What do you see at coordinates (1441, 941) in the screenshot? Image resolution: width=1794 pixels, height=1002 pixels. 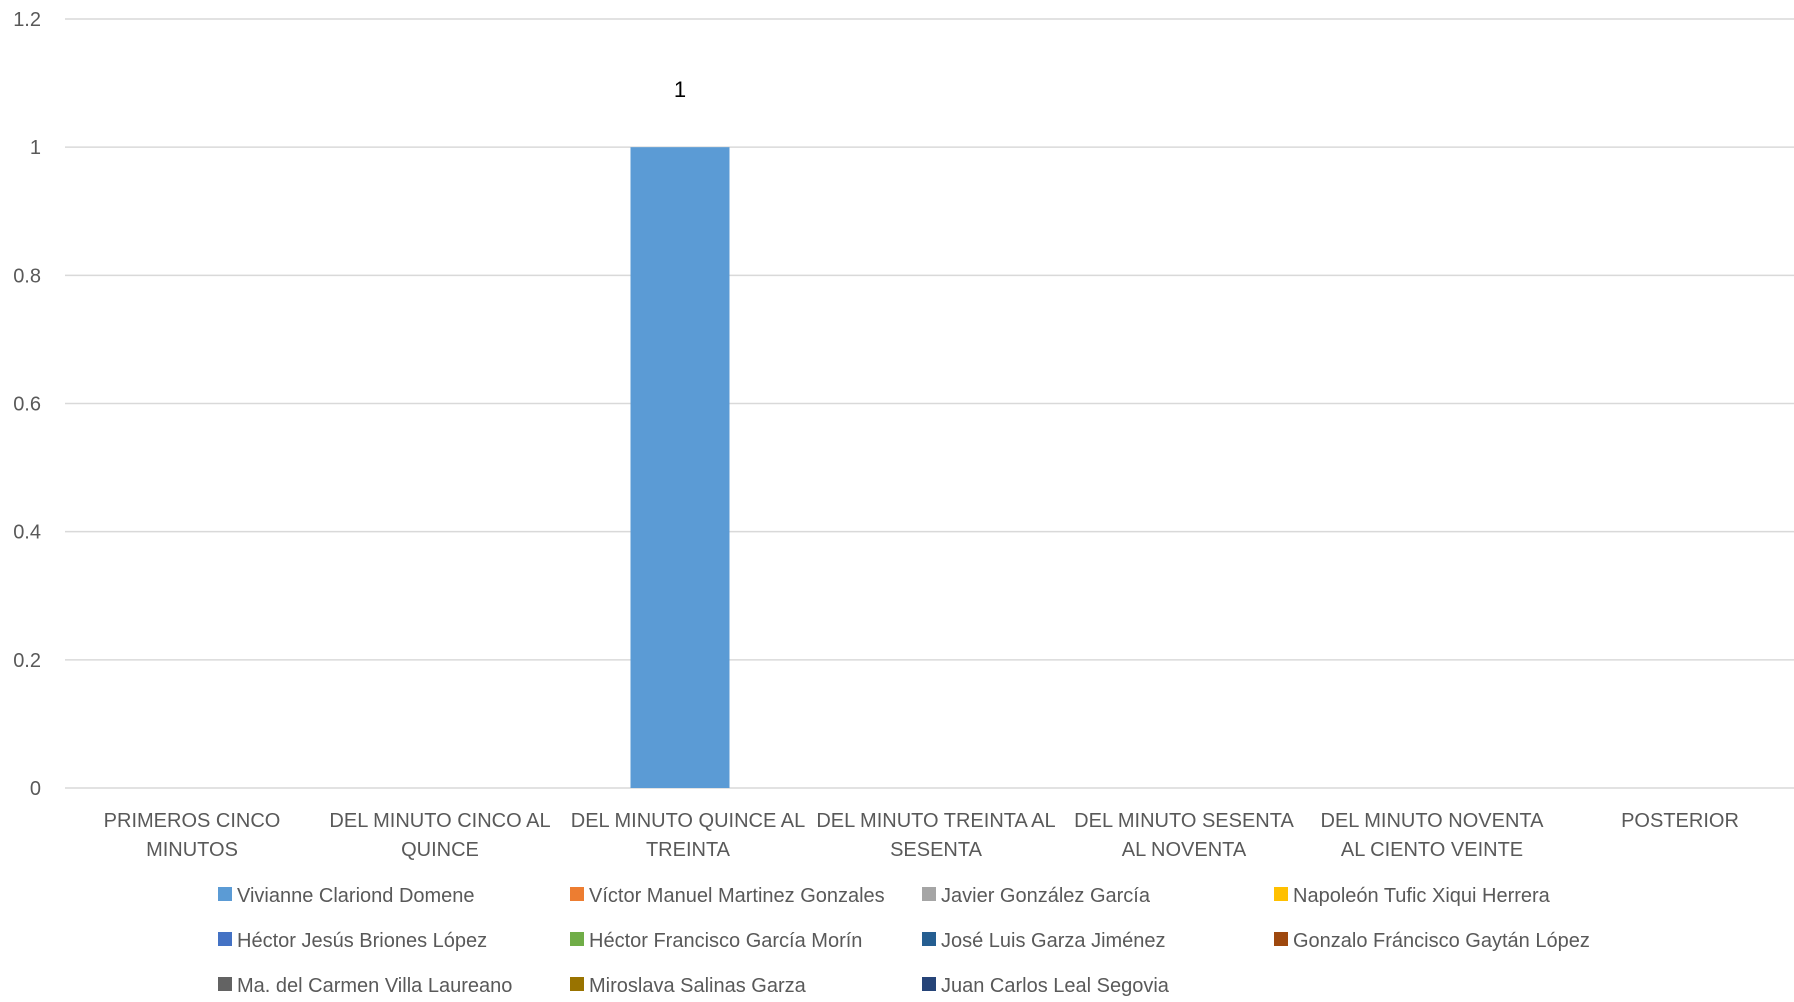 I see `legend-label: Gonzalo Fráncisco Gaytán López` at bounding box center [1441, 941].